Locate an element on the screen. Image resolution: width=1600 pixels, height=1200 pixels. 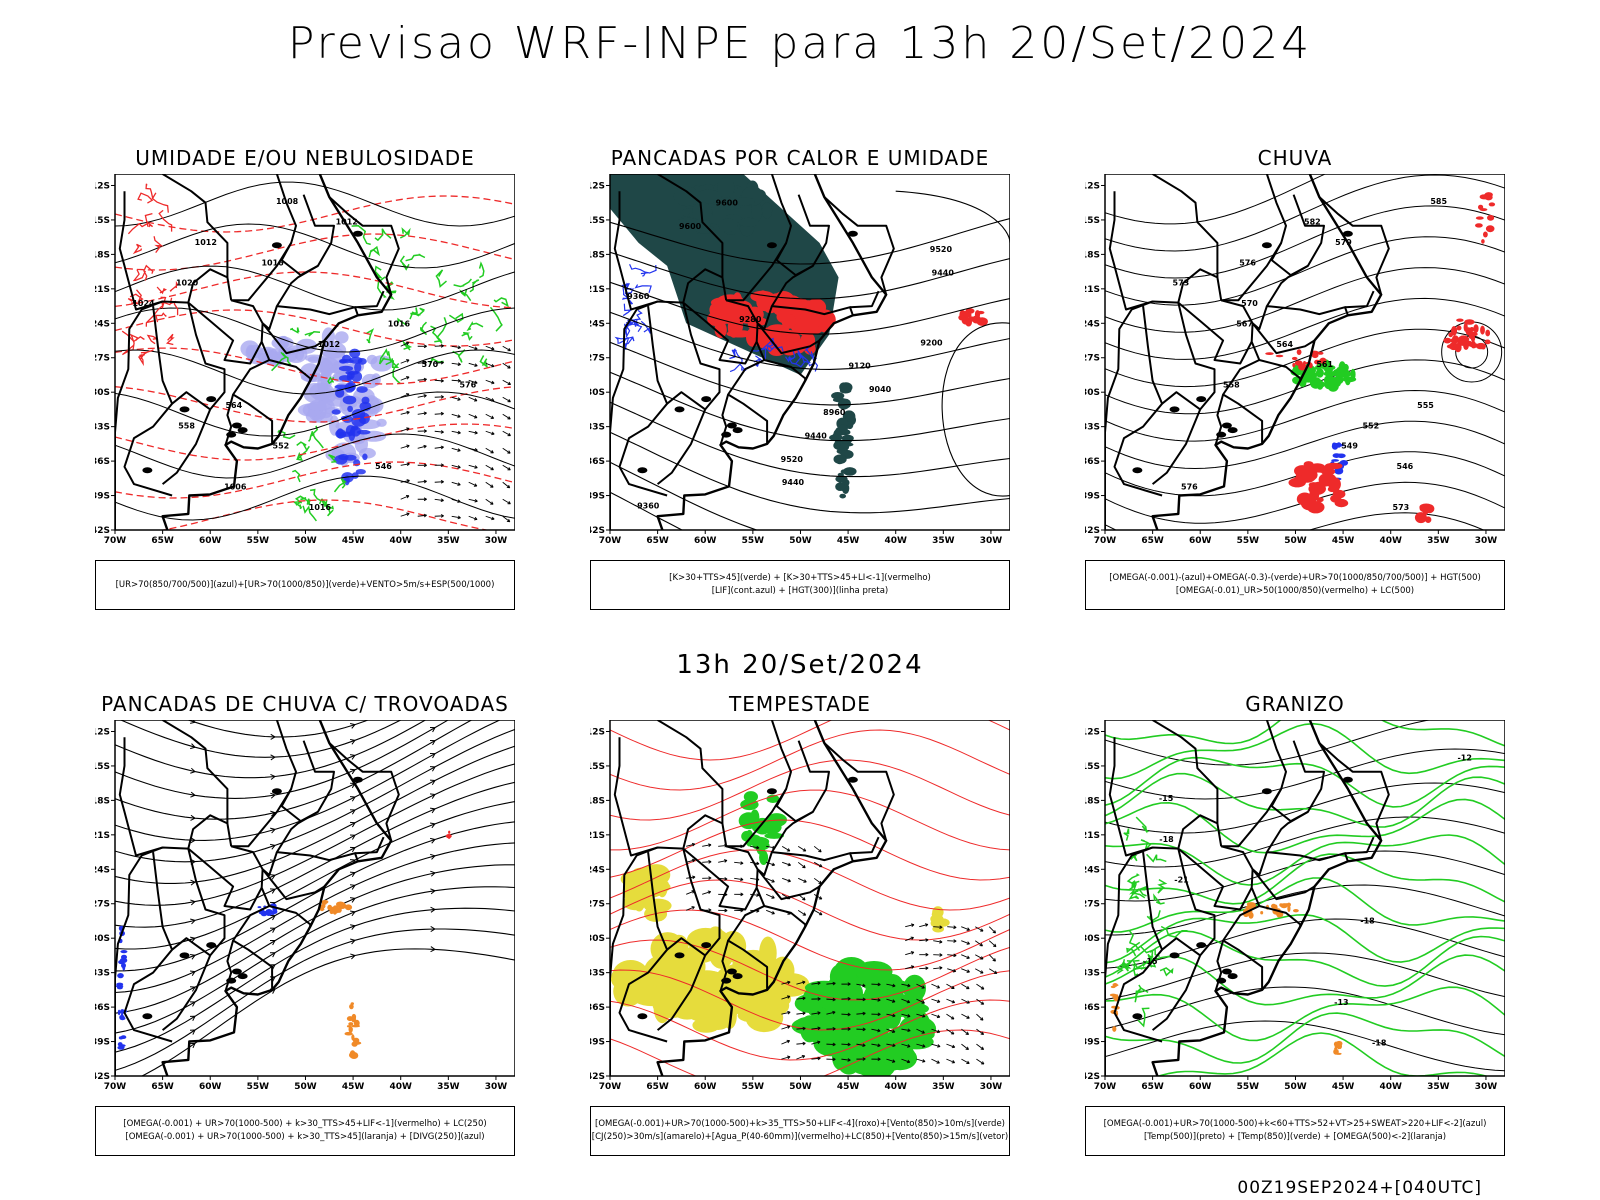
lon-label: 65W is located at coordinates (1152, 1087).